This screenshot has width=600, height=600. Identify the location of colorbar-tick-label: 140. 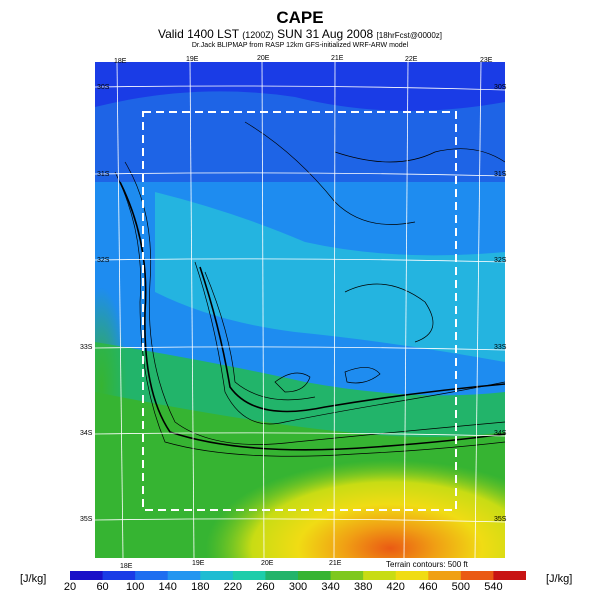
(167, 587).